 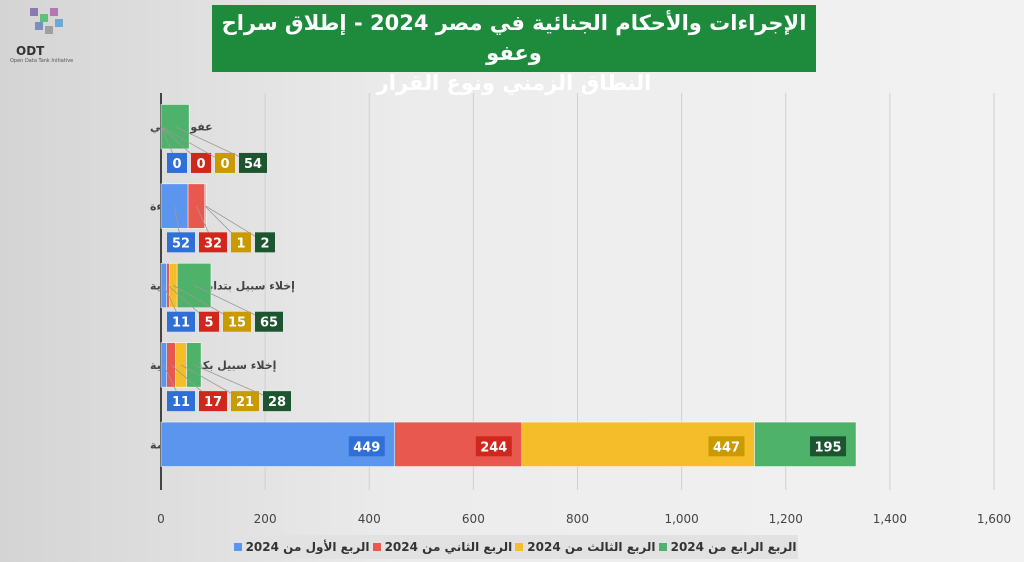 What do you see at coordinates (198, 388) in the screenshot?
I see `data-label: 17` at bounding box center [198, 388].